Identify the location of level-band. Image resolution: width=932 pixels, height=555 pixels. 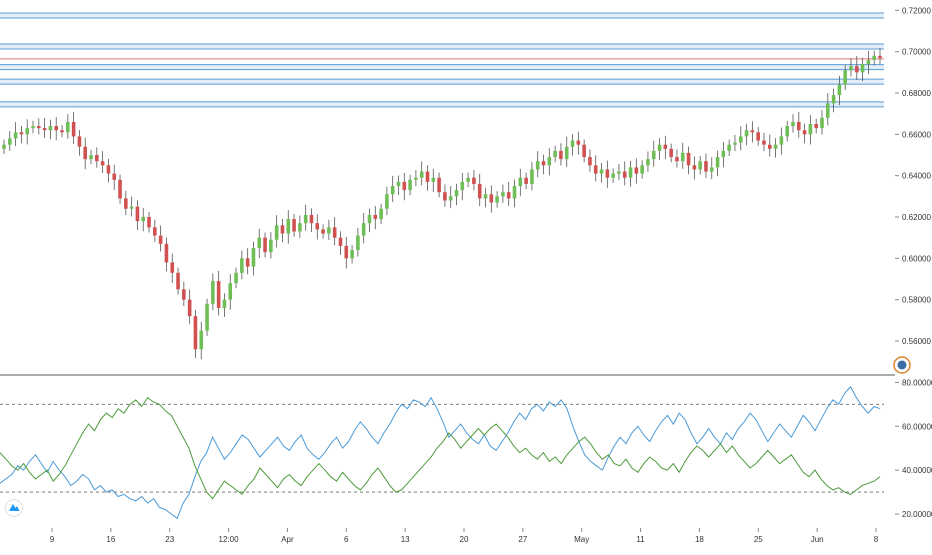
(442, 67).